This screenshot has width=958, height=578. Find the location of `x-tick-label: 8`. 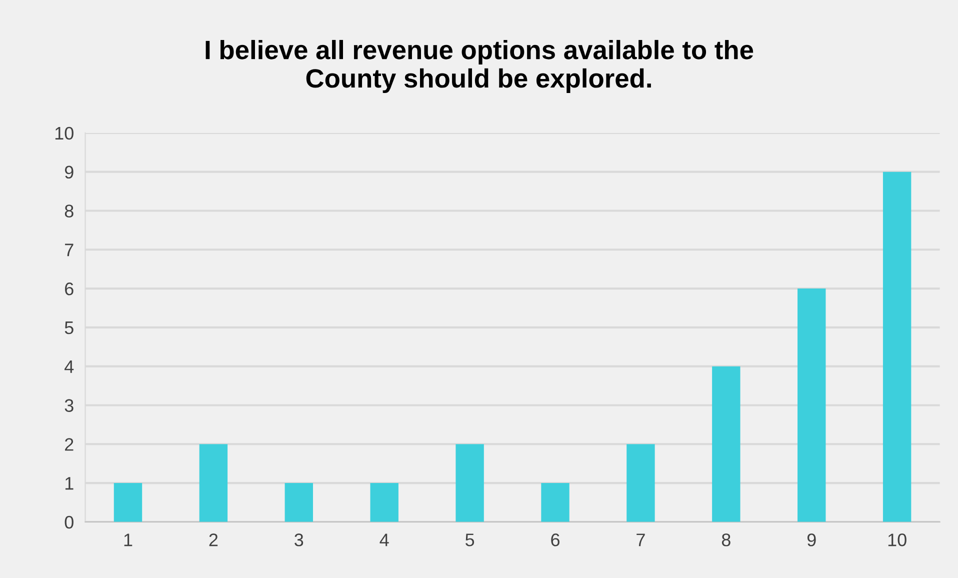

x-tick-label: 8 is located at coordinates (726, 540).